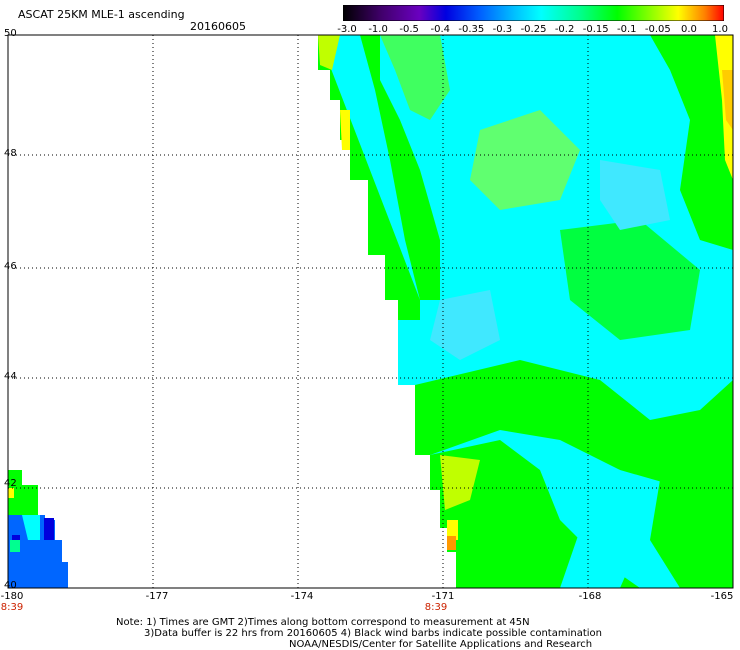  Describe the element at coordinates (590, 596) in the screenshot. I see `lon-label--168: -168` at that location.